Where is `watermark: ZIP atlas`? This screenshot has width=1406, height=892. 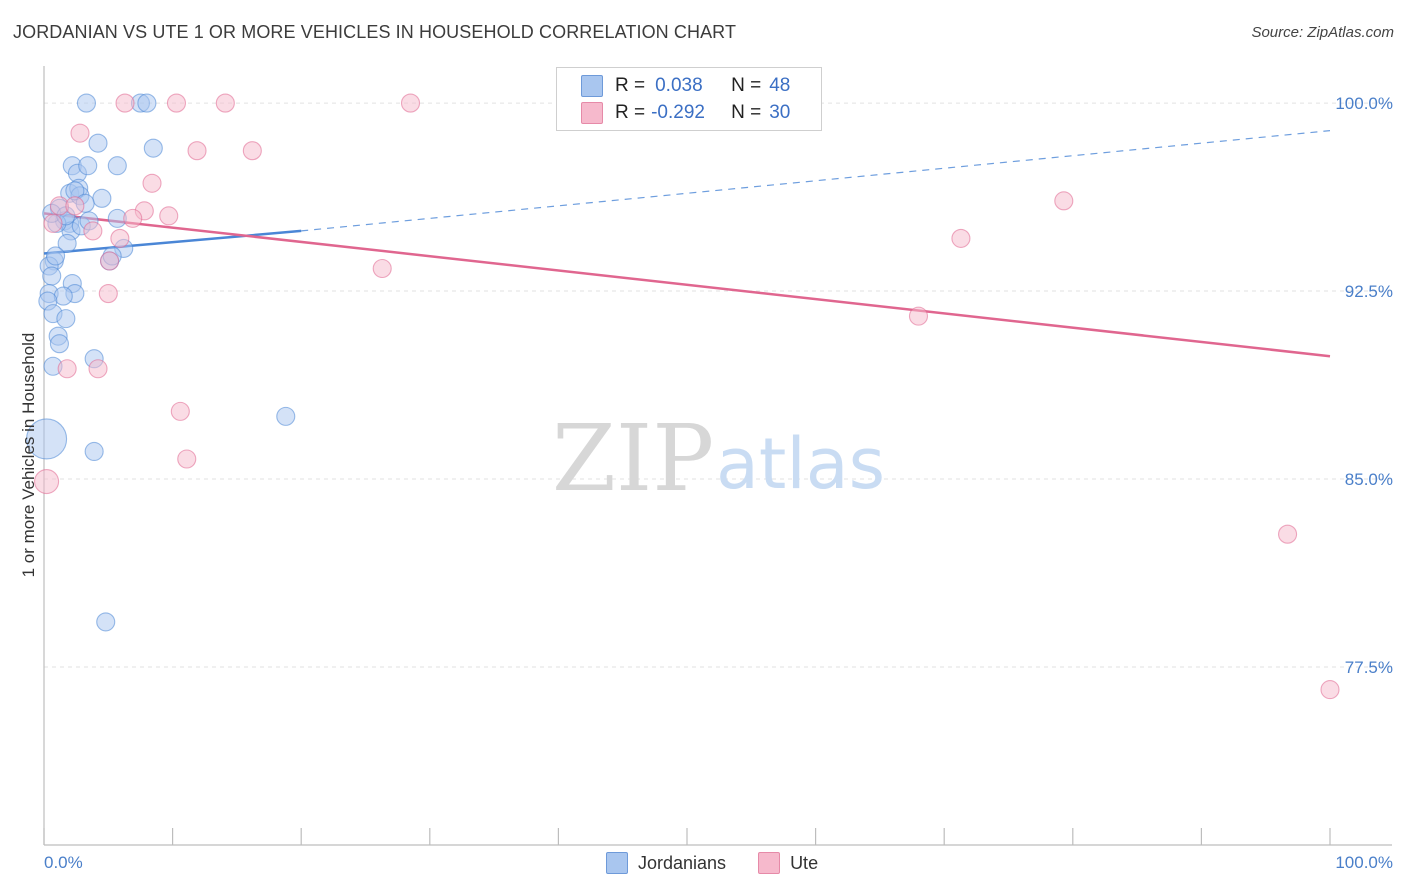
watermark: ZIP atlas is located at coordinates (718, 458).